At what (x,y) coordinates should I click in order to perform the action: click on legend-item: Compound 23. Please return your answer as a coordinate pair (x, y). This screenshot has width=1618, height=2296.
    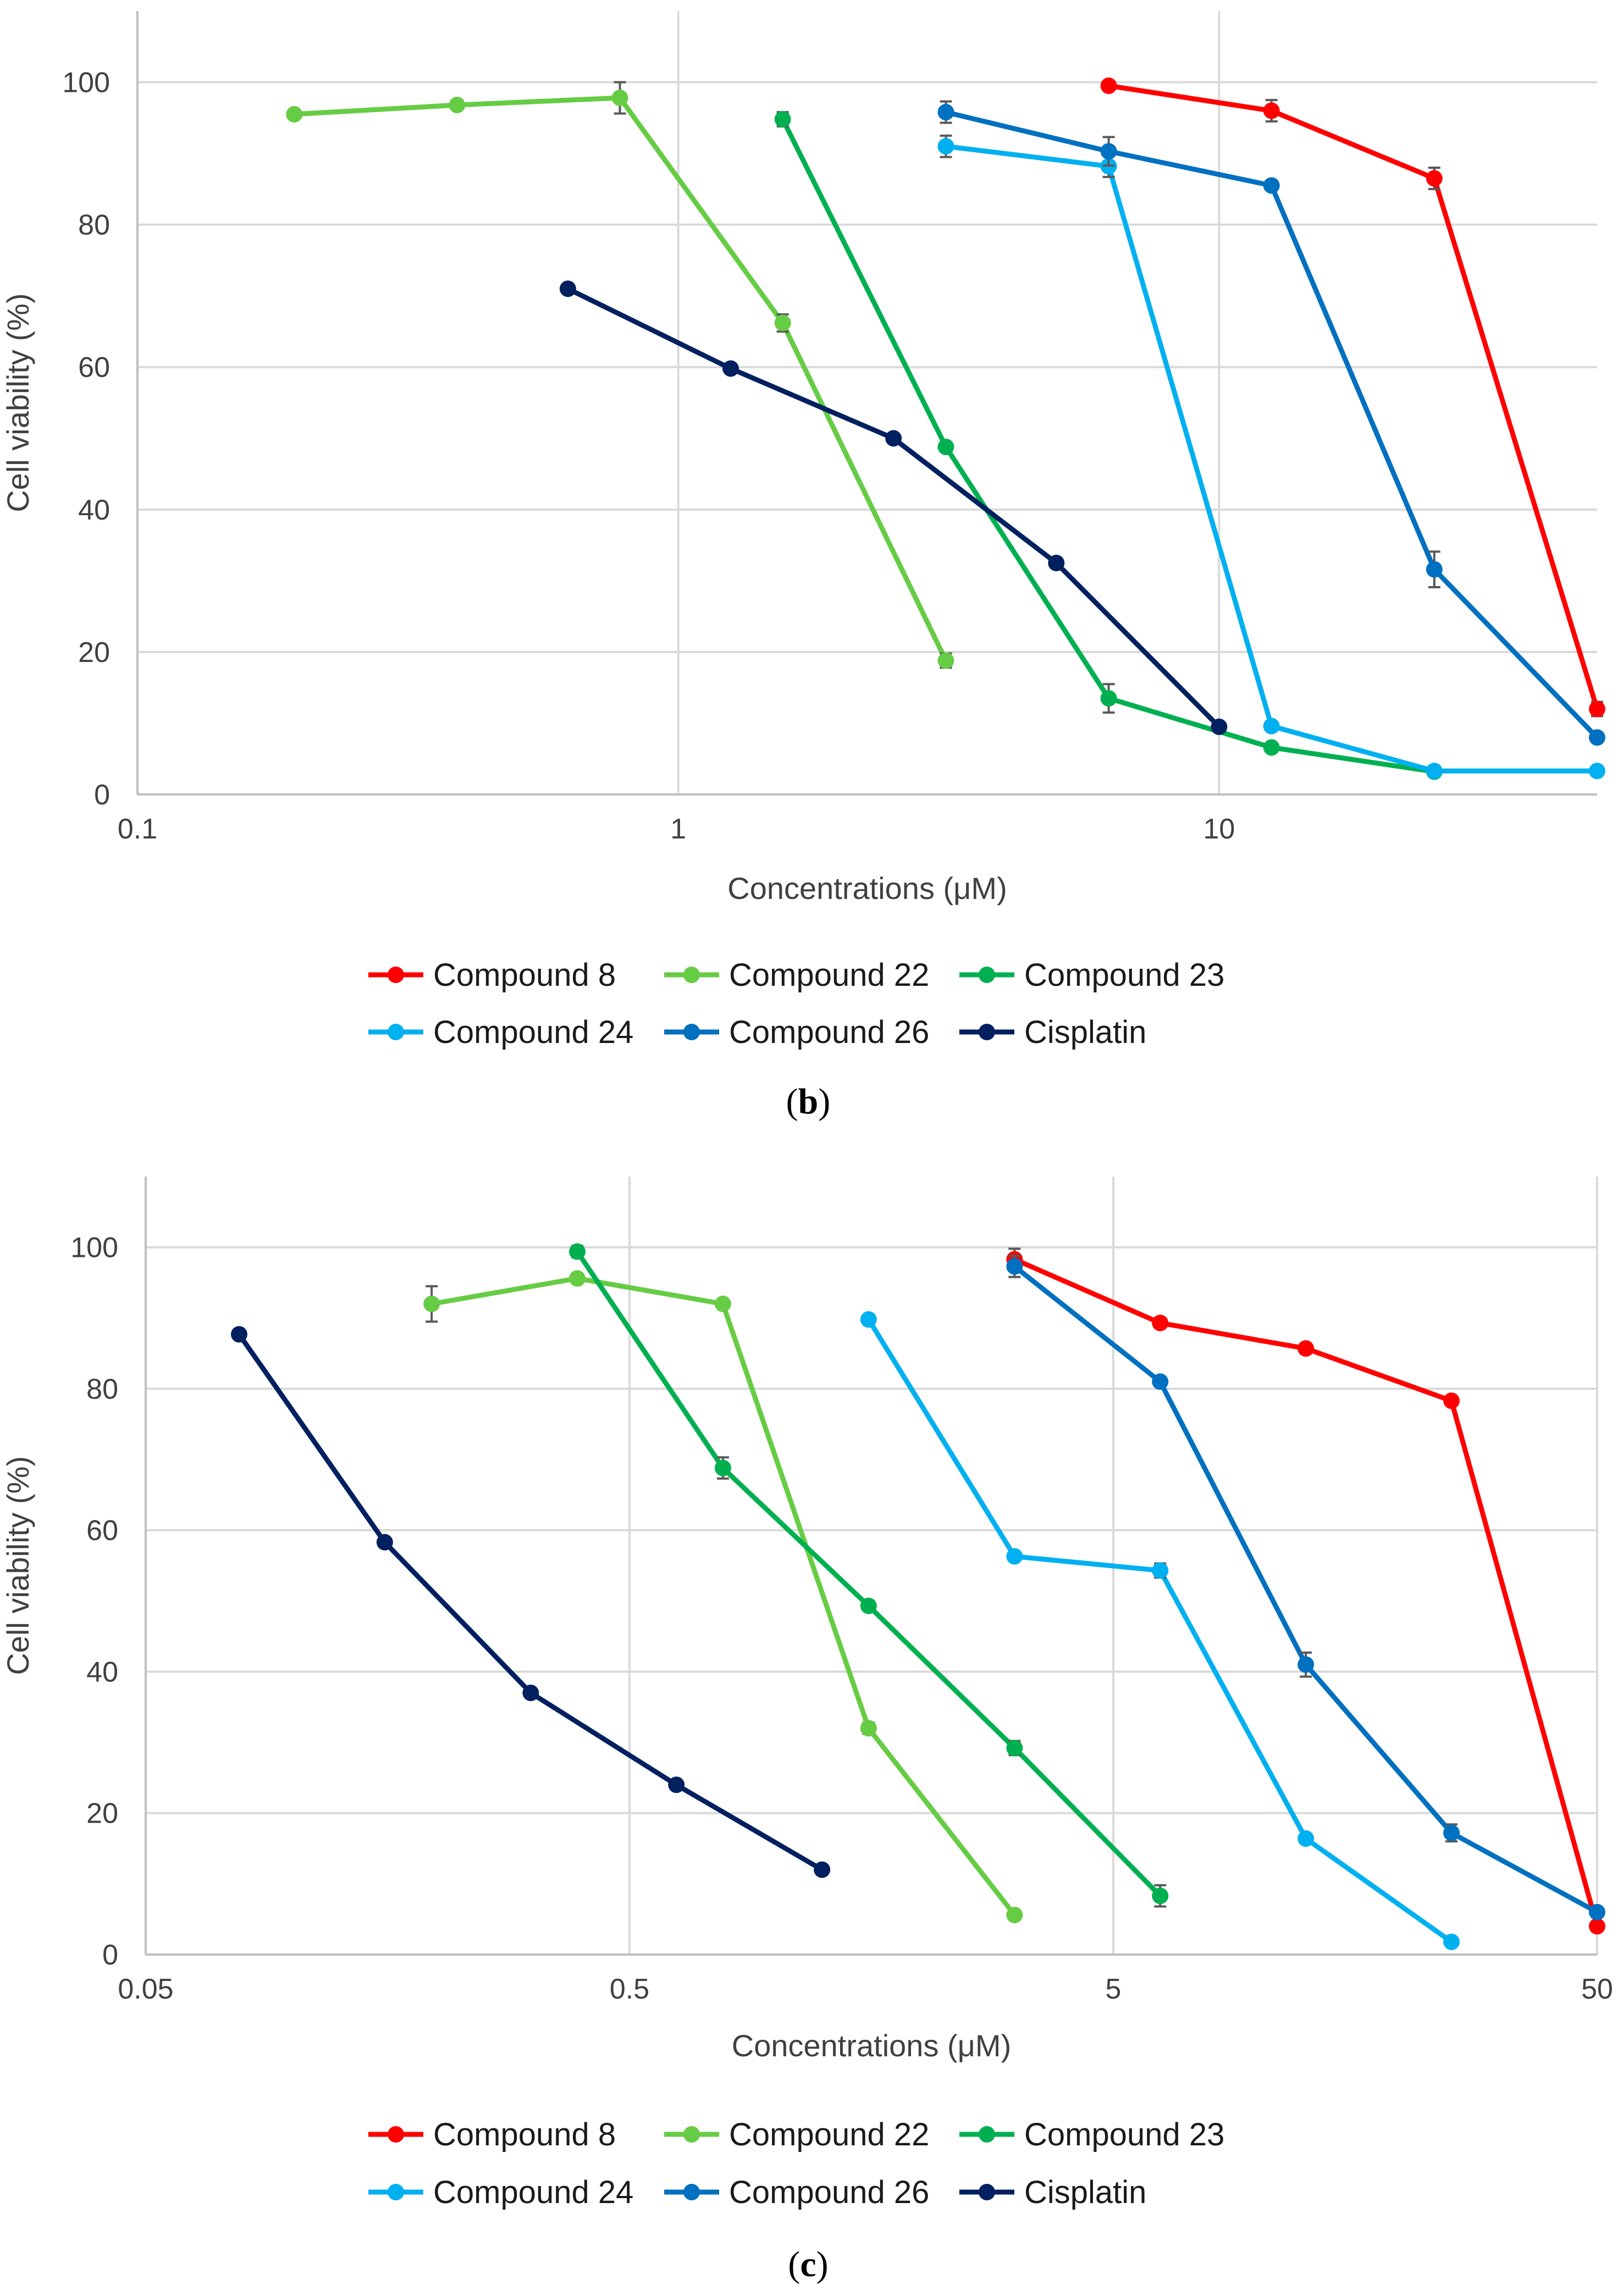
    Looking at the image, I should click on (1091, 2134).